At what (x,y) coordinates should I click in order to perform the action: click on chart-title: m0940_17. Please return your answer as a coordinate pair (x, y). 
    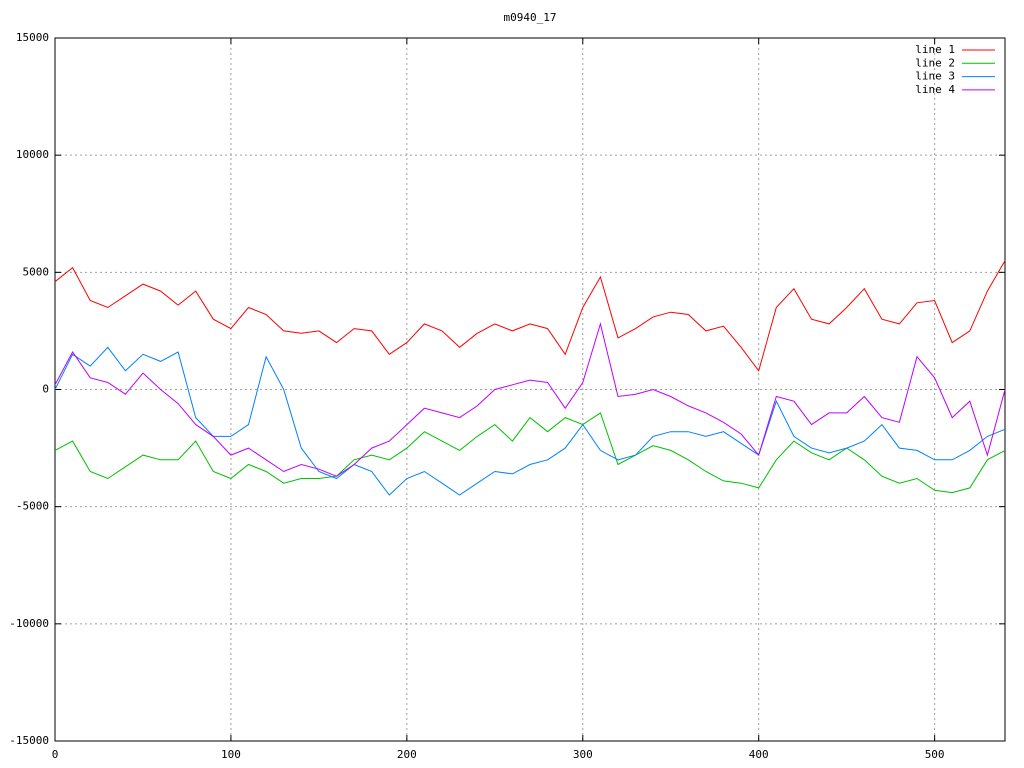
    Looking at the image, I should click on (530, 17).